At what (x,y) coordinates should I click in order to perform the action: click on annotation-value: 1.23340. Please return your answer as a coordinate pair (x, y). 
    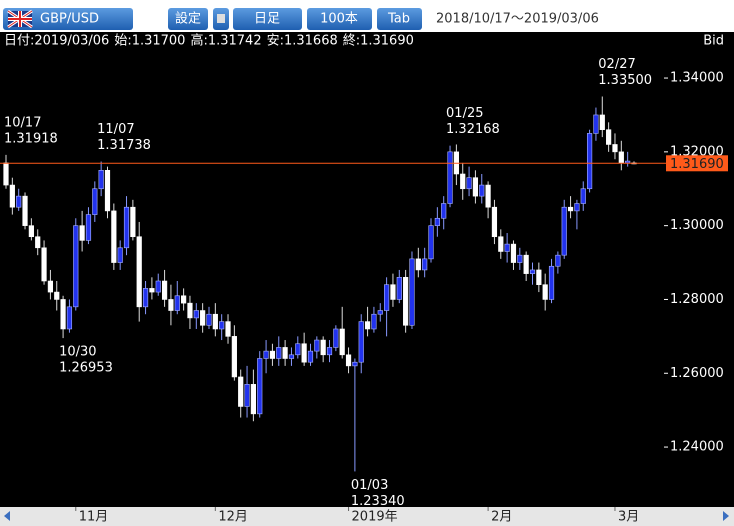
    Looking at the image, I should click on (378, 501).